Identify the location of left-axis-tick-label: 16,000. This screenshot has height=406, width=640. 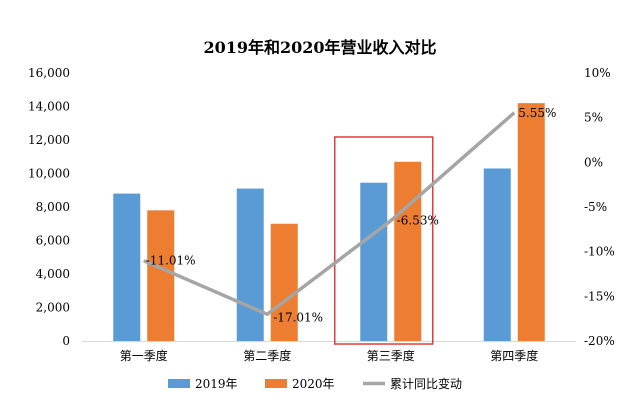
(49, 73).